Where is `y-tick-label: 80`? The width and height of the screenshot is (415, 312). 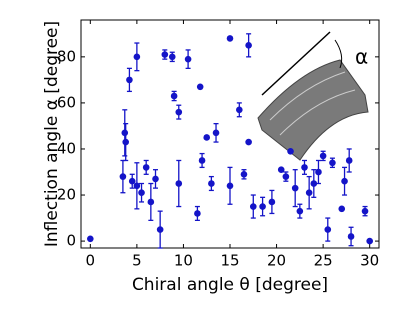
y-tick-label: 80 is located at coordinates (66, 56).